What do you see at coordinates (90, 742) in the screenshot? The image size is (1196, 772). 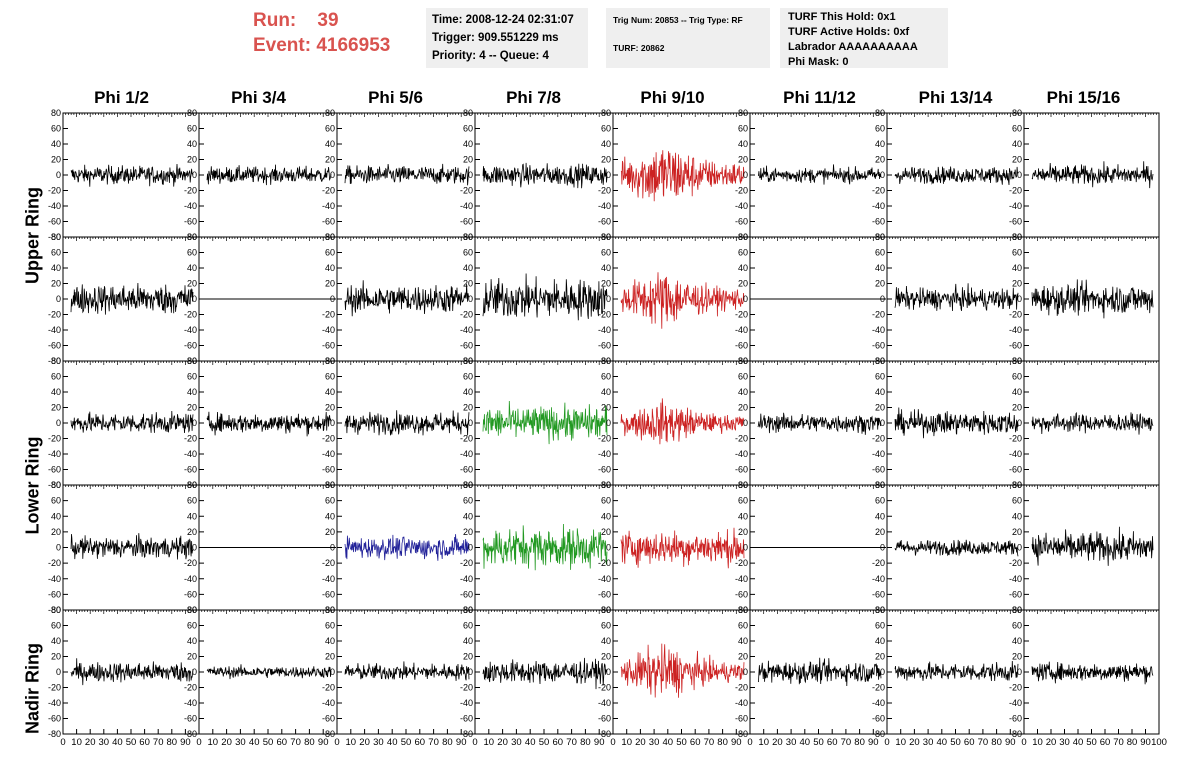 I see `x-tick-label: 20` at bounding box center [90, 742].